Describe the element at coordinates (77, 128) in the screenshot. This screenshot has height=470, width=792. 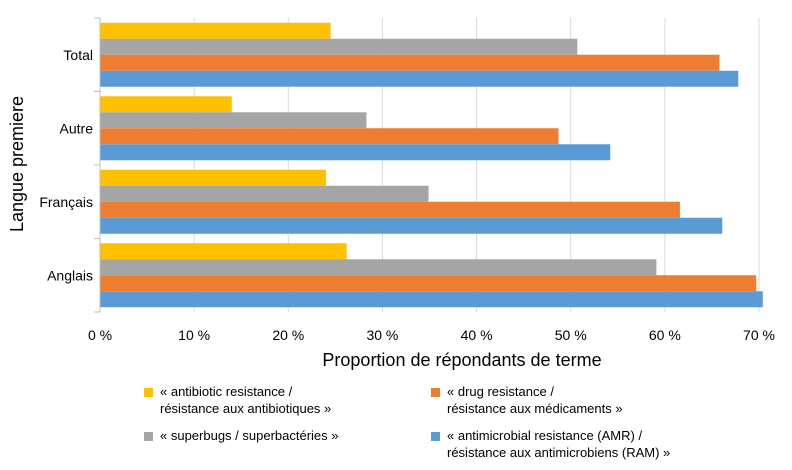
I see `y-tick-label: Autre` at that location.